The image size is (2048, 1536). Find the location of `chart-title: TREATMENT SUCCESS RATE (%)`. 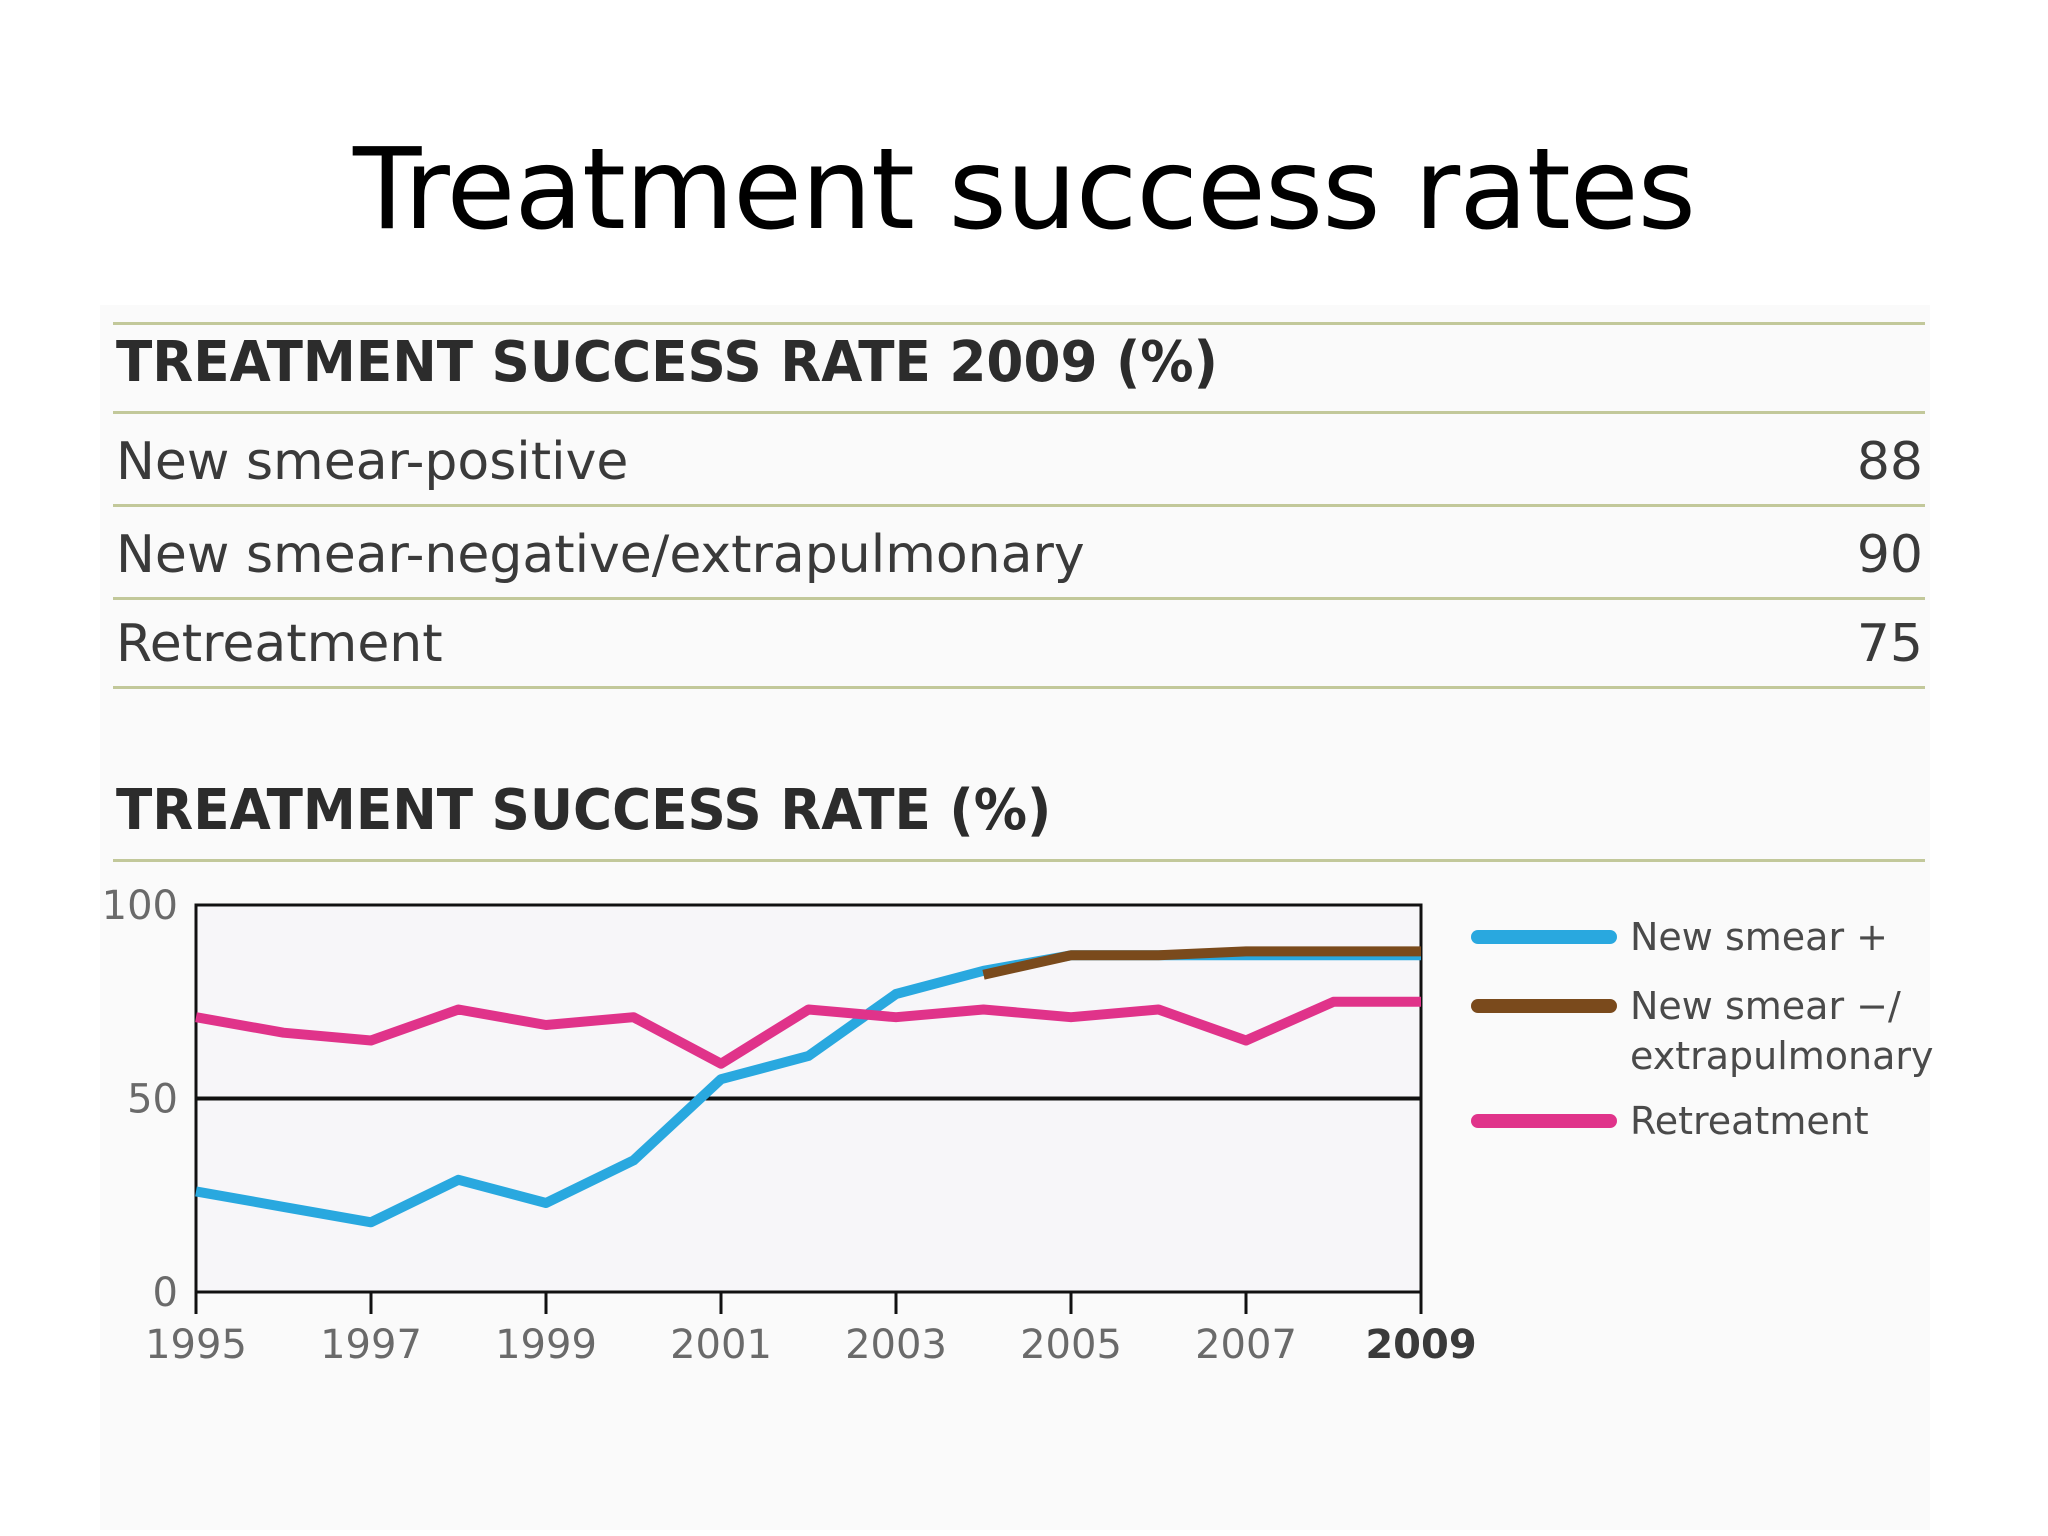

chart-title: TREATMENT SUCCESS RATE (%) is located at coordinates (584, 810).